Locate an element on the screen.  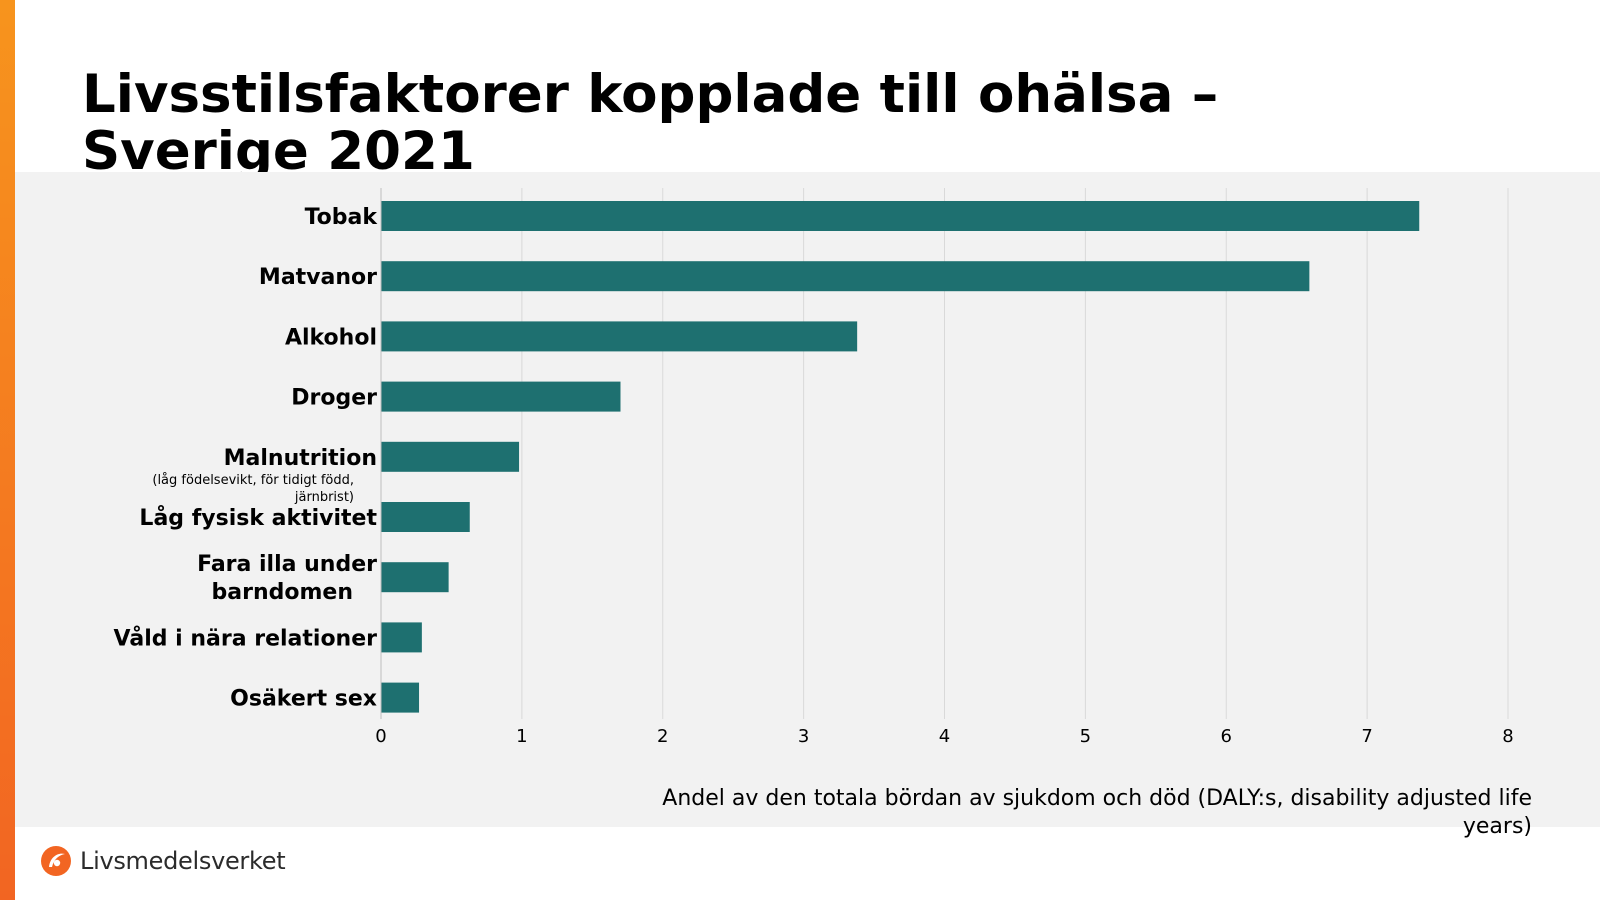
x-tick-label: 7 is located at coordinates (1366, 736).